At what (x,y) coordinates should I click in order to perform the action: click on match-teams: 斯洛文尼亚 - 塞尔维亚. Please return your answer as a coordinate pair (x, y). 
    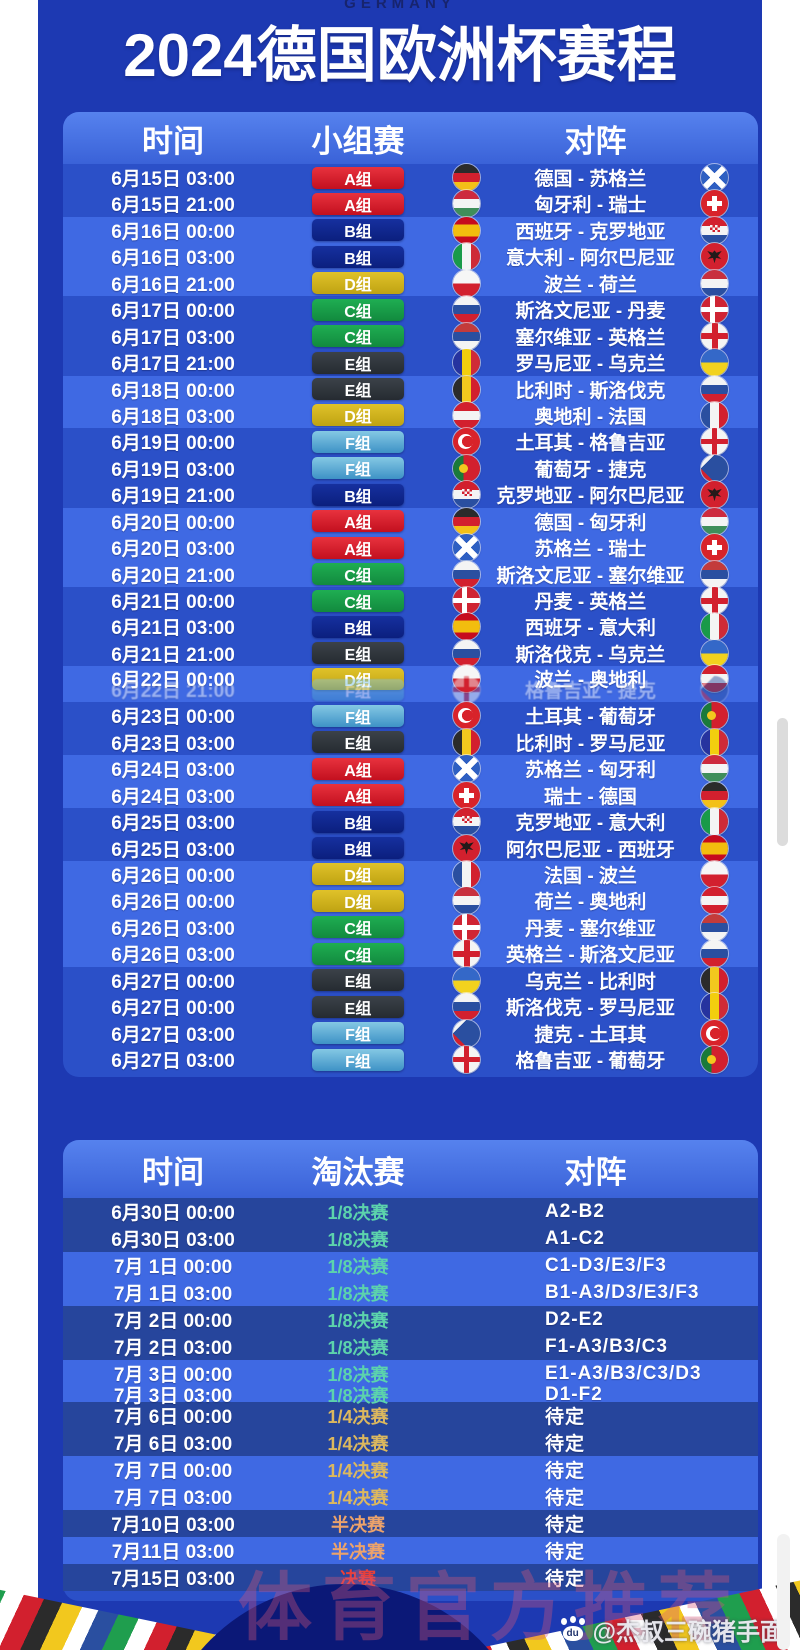
    Looking at the image, I should click on (590, 576).